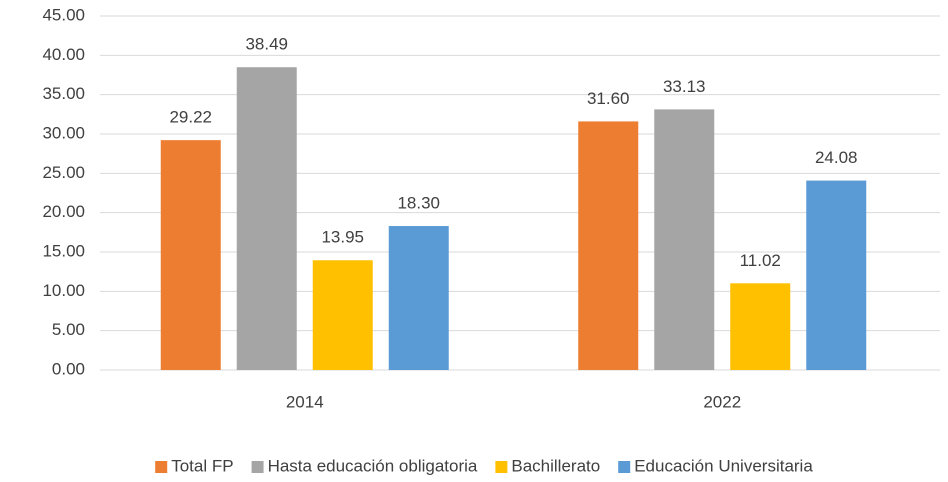 The width and height of the screenshot is (948, 482). I want to click on y-tick-label: 35.00, so click(63, 93).